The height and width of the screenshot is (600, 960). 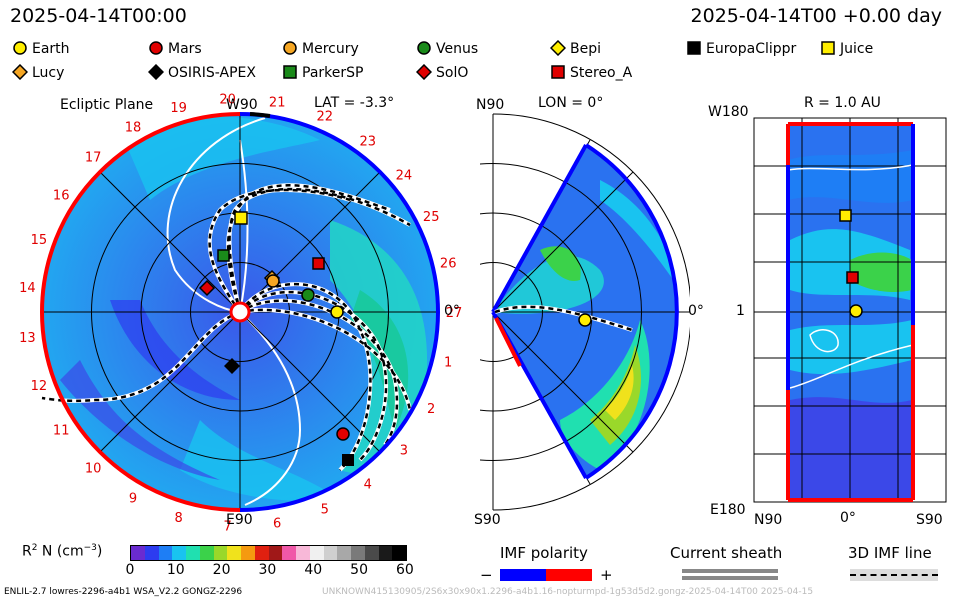 I want to click on time-left: 2025-04-14T00:00, so click(x=98, y=16).